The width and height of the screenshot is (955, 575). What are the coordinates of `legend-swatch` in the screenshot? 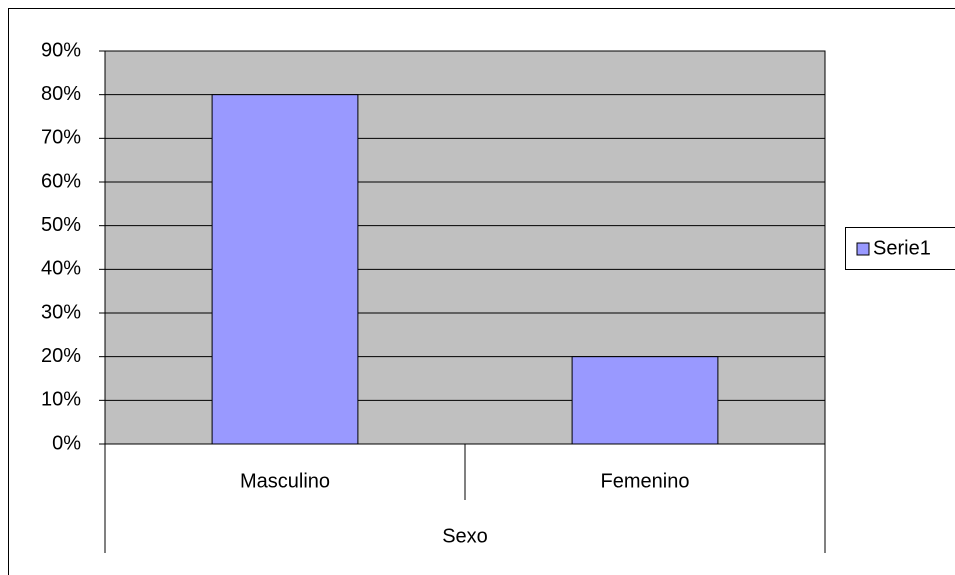 It's located at (863, 249).